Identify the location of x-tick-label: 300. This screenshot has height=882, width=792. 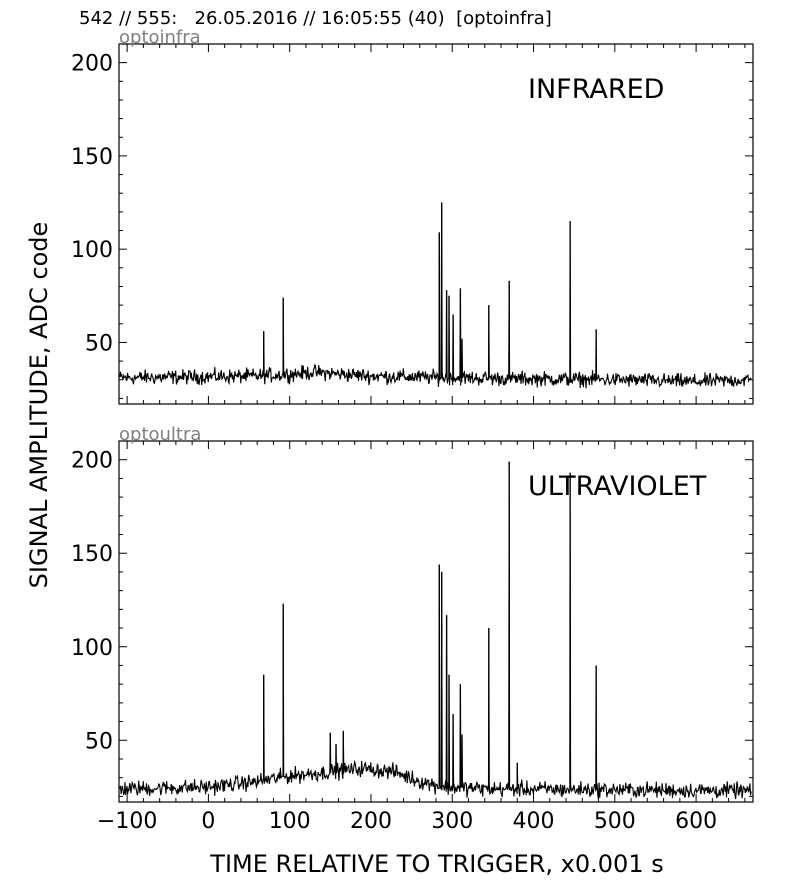
(452, 821).